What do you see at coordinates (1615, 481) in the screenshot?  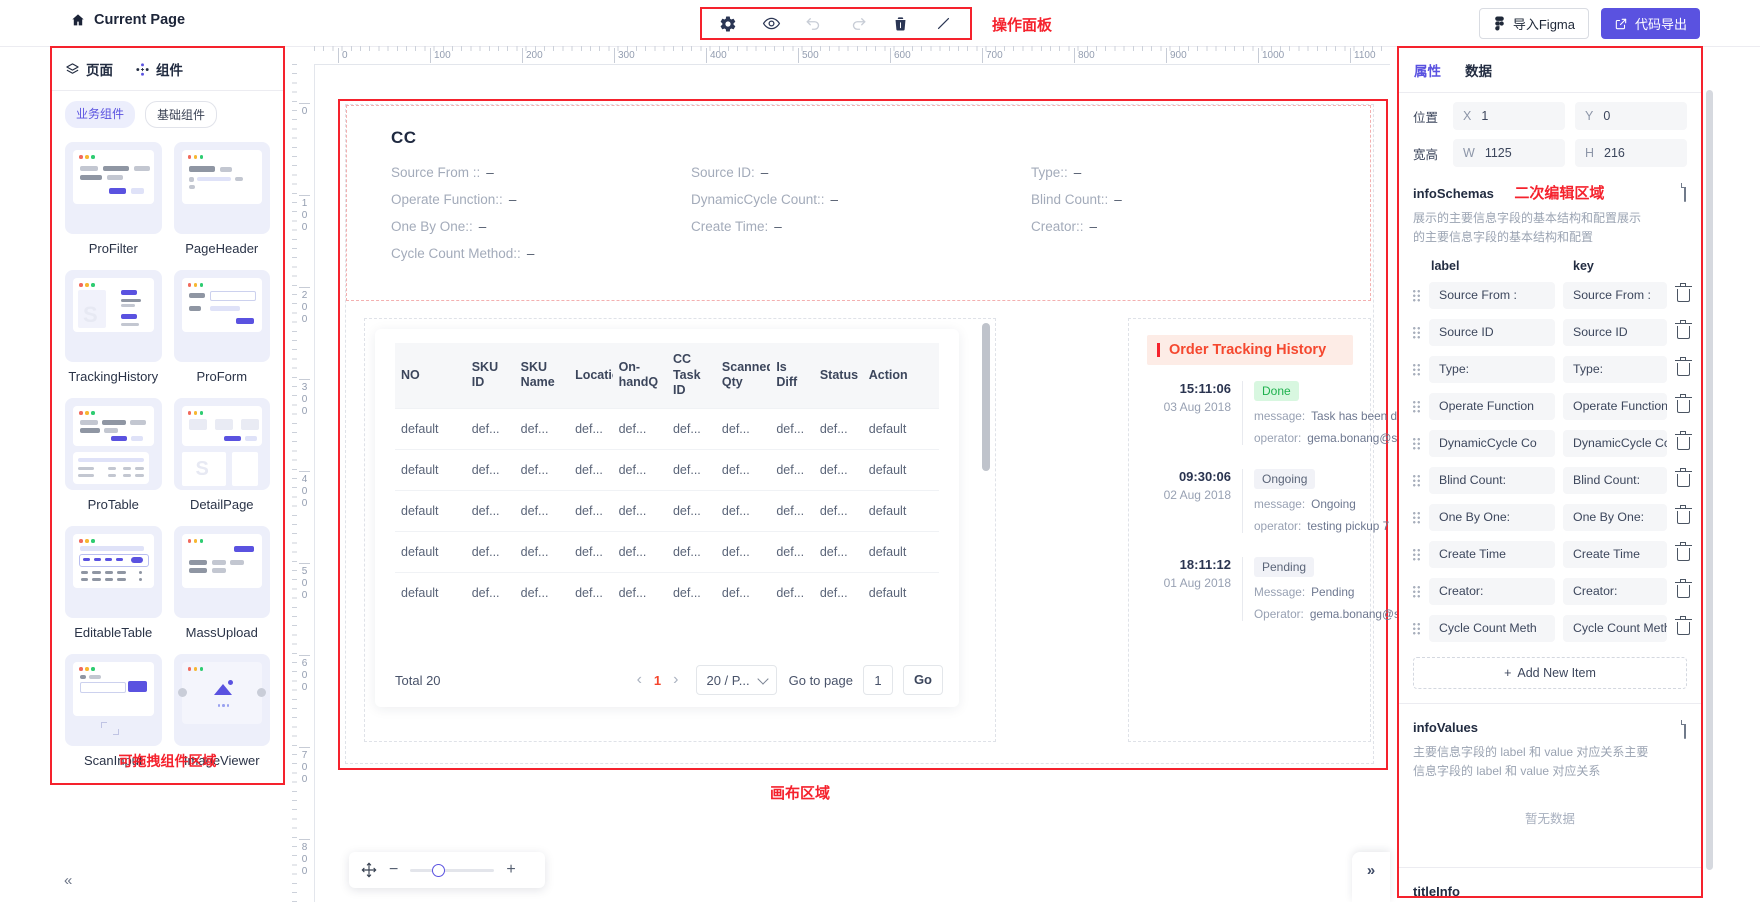 I see `schema-key-input: Blind Count:` at bounding box center [1615, 481].